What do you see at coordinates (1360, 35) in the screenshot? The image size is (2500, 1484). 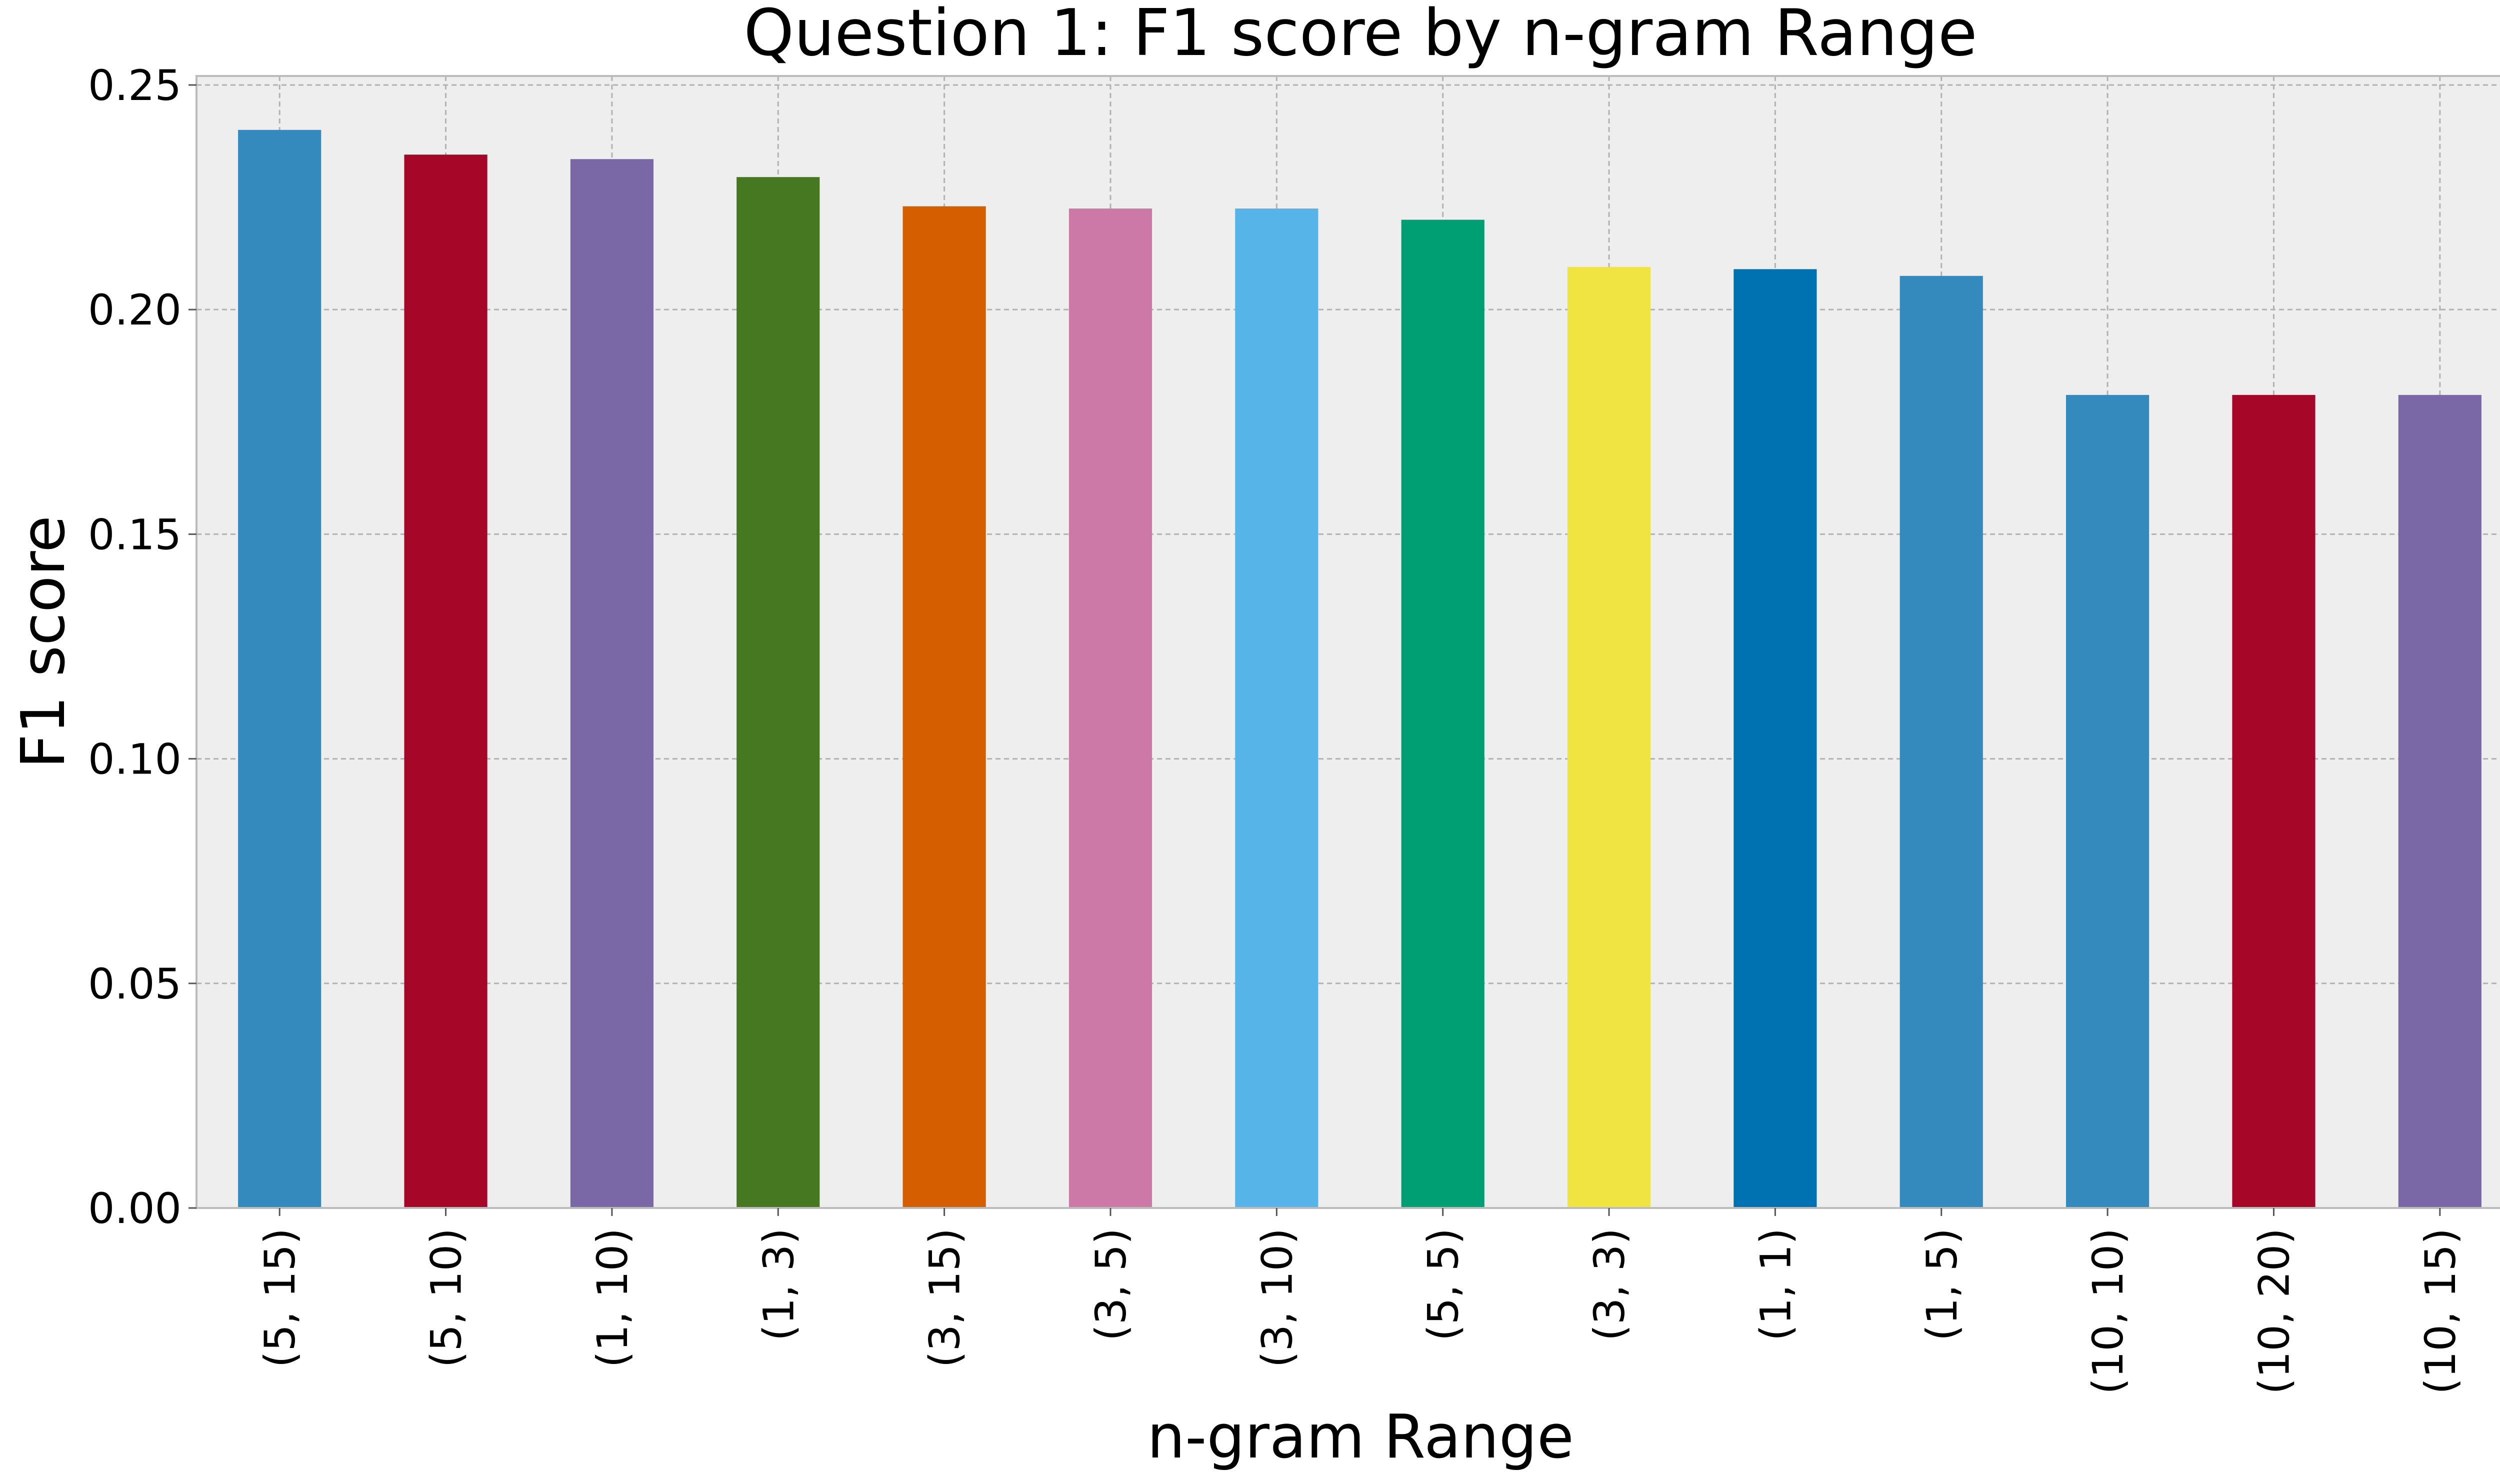 I see `chart-title: Question 1: F1 score by n-gram Range` at bounding box center [1360, 35].